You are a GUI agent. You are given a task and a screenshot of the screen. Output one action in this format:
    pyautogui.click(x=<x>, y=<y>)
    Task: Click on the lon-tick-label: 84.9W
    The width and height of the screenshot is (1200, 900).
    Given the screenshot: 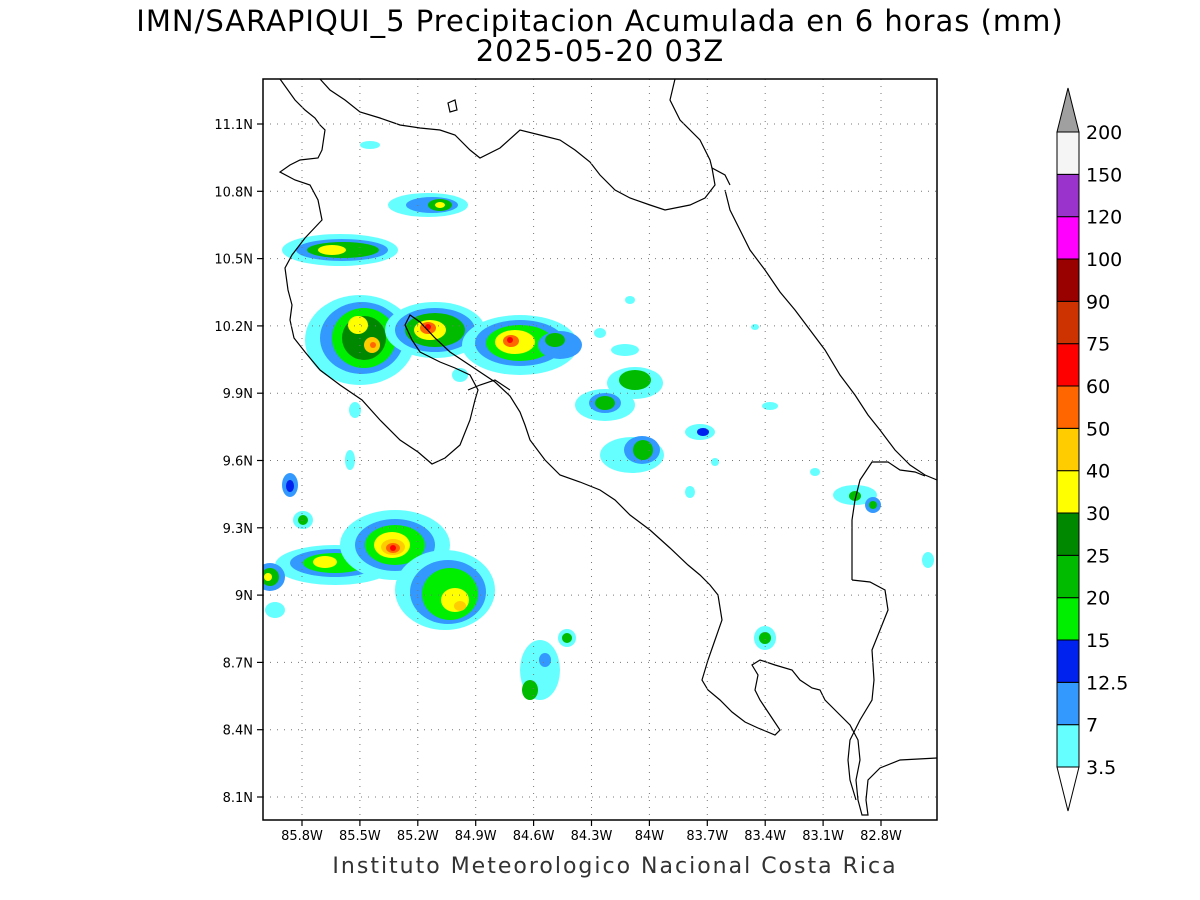 What is the action you would take?
    pyautogui.click(x=476, y=836)
    